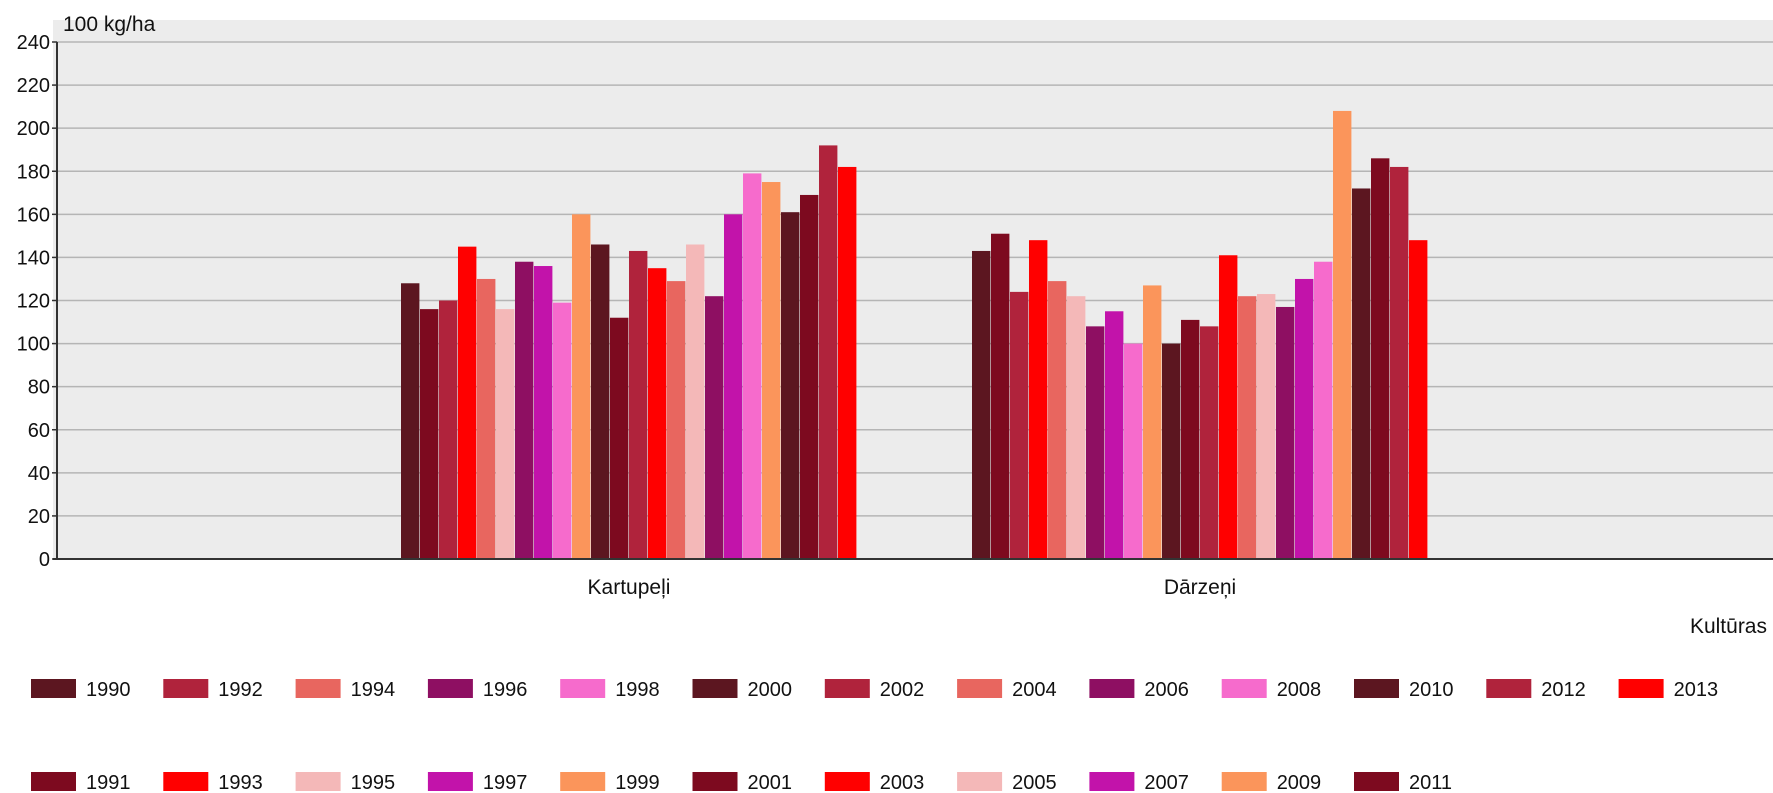 The image size is (1773, 793). Describe the element at coordinates (1000, 396) in the screenshot. I see `bar-1991-darzeni` at that location.